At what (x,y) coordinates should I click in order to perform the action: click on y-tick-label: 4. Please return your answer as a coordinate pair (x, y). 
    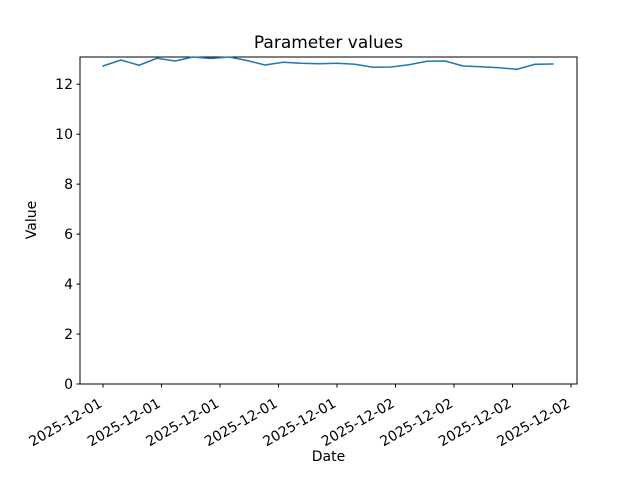
    Looking at the image, I should click on (68, 285).